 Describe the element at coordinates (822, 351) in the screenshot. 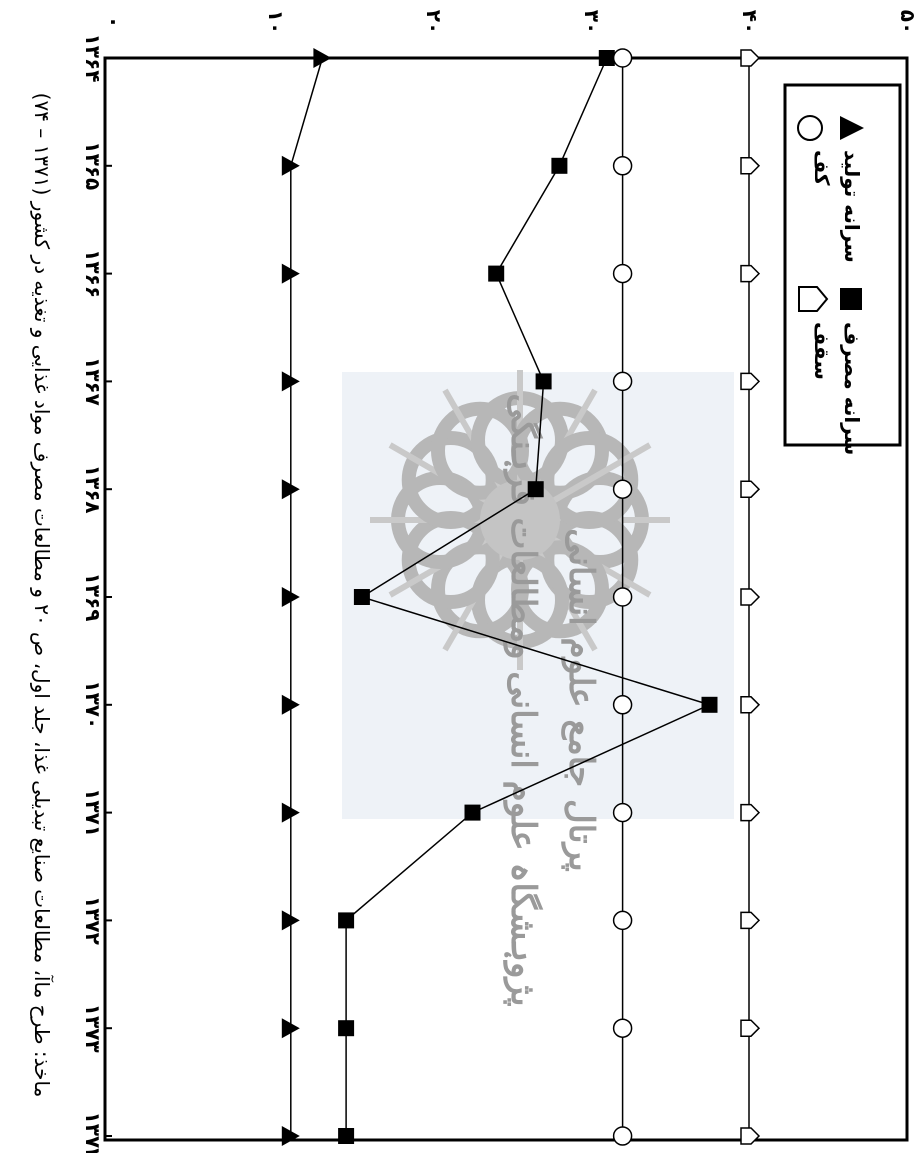

I see `legend-label-ceiling: سقف` at that location.